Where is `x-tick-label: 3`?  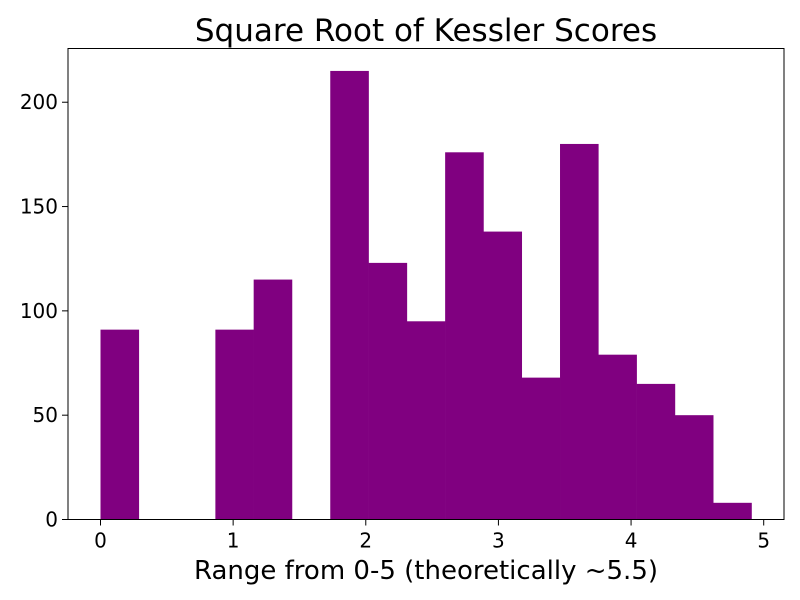
x-tick-label: 3 is located at coordinates (498, 541).